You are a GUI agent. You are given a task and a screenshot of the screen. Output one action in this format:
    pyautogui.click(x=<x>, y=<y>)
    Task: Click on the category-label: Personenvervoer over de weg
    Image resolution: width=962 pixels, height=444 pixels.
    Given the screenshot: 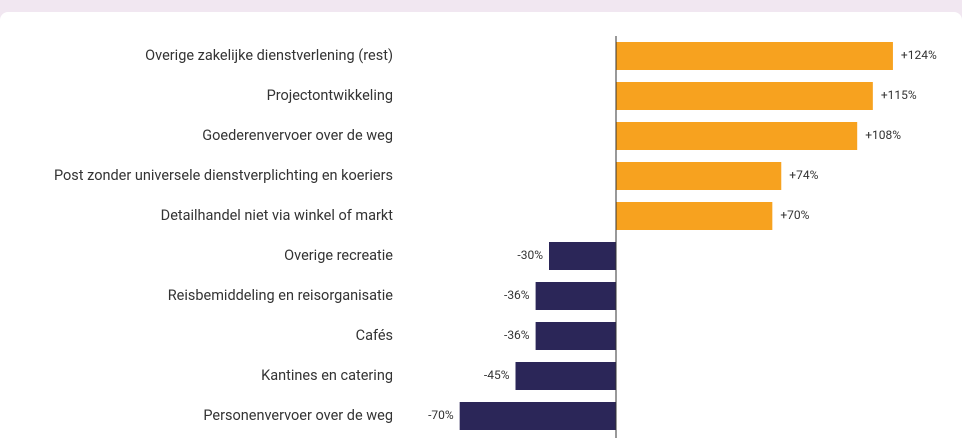 What is the action you would take?
    pyautogui.click(x=298, y=415)
    